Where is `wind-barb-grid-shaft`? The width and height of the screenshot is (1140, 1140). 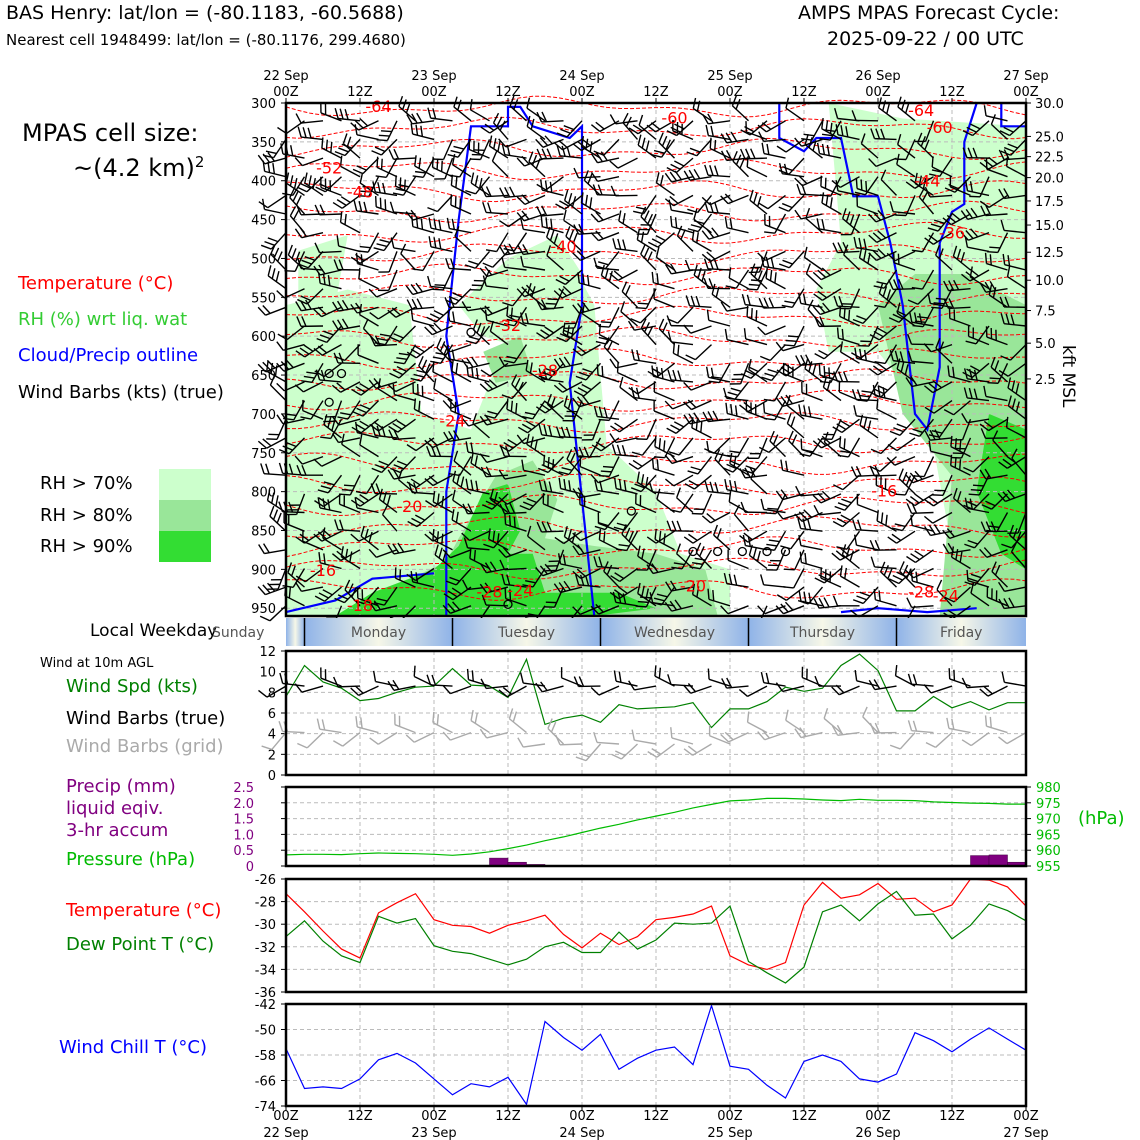
wind-barb-grid-shaft is located at coordinates (351, 739).